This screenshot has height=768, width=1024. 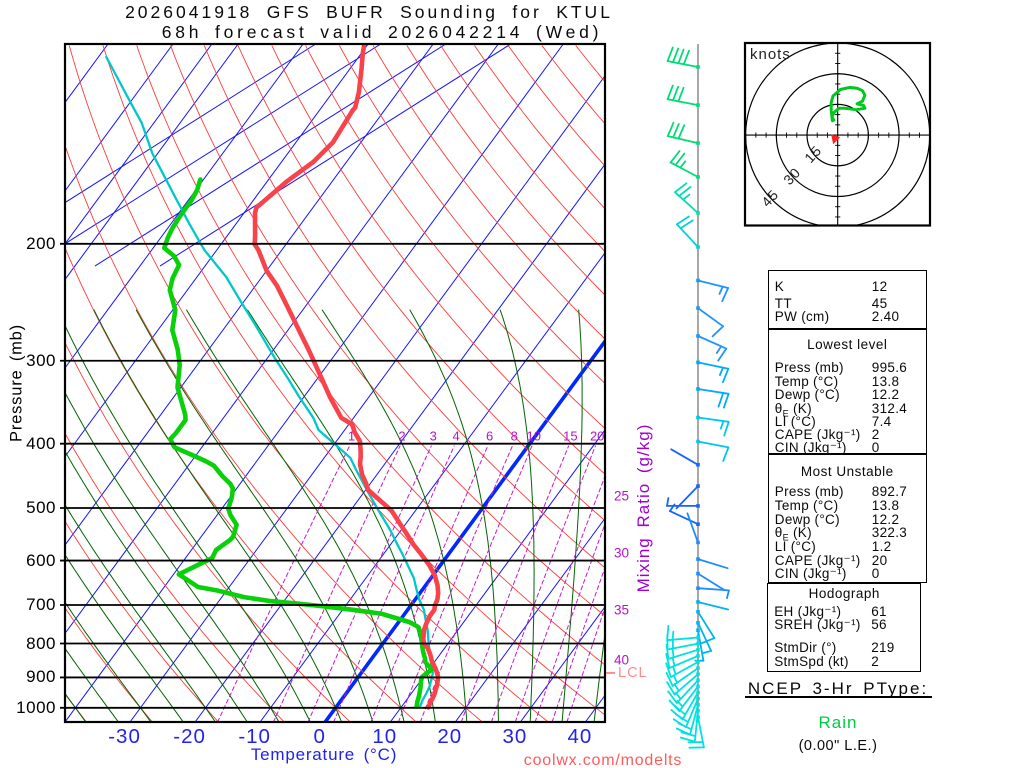 I want to click on pressure-tick-label-900: 900, so click(x=41, y=677).